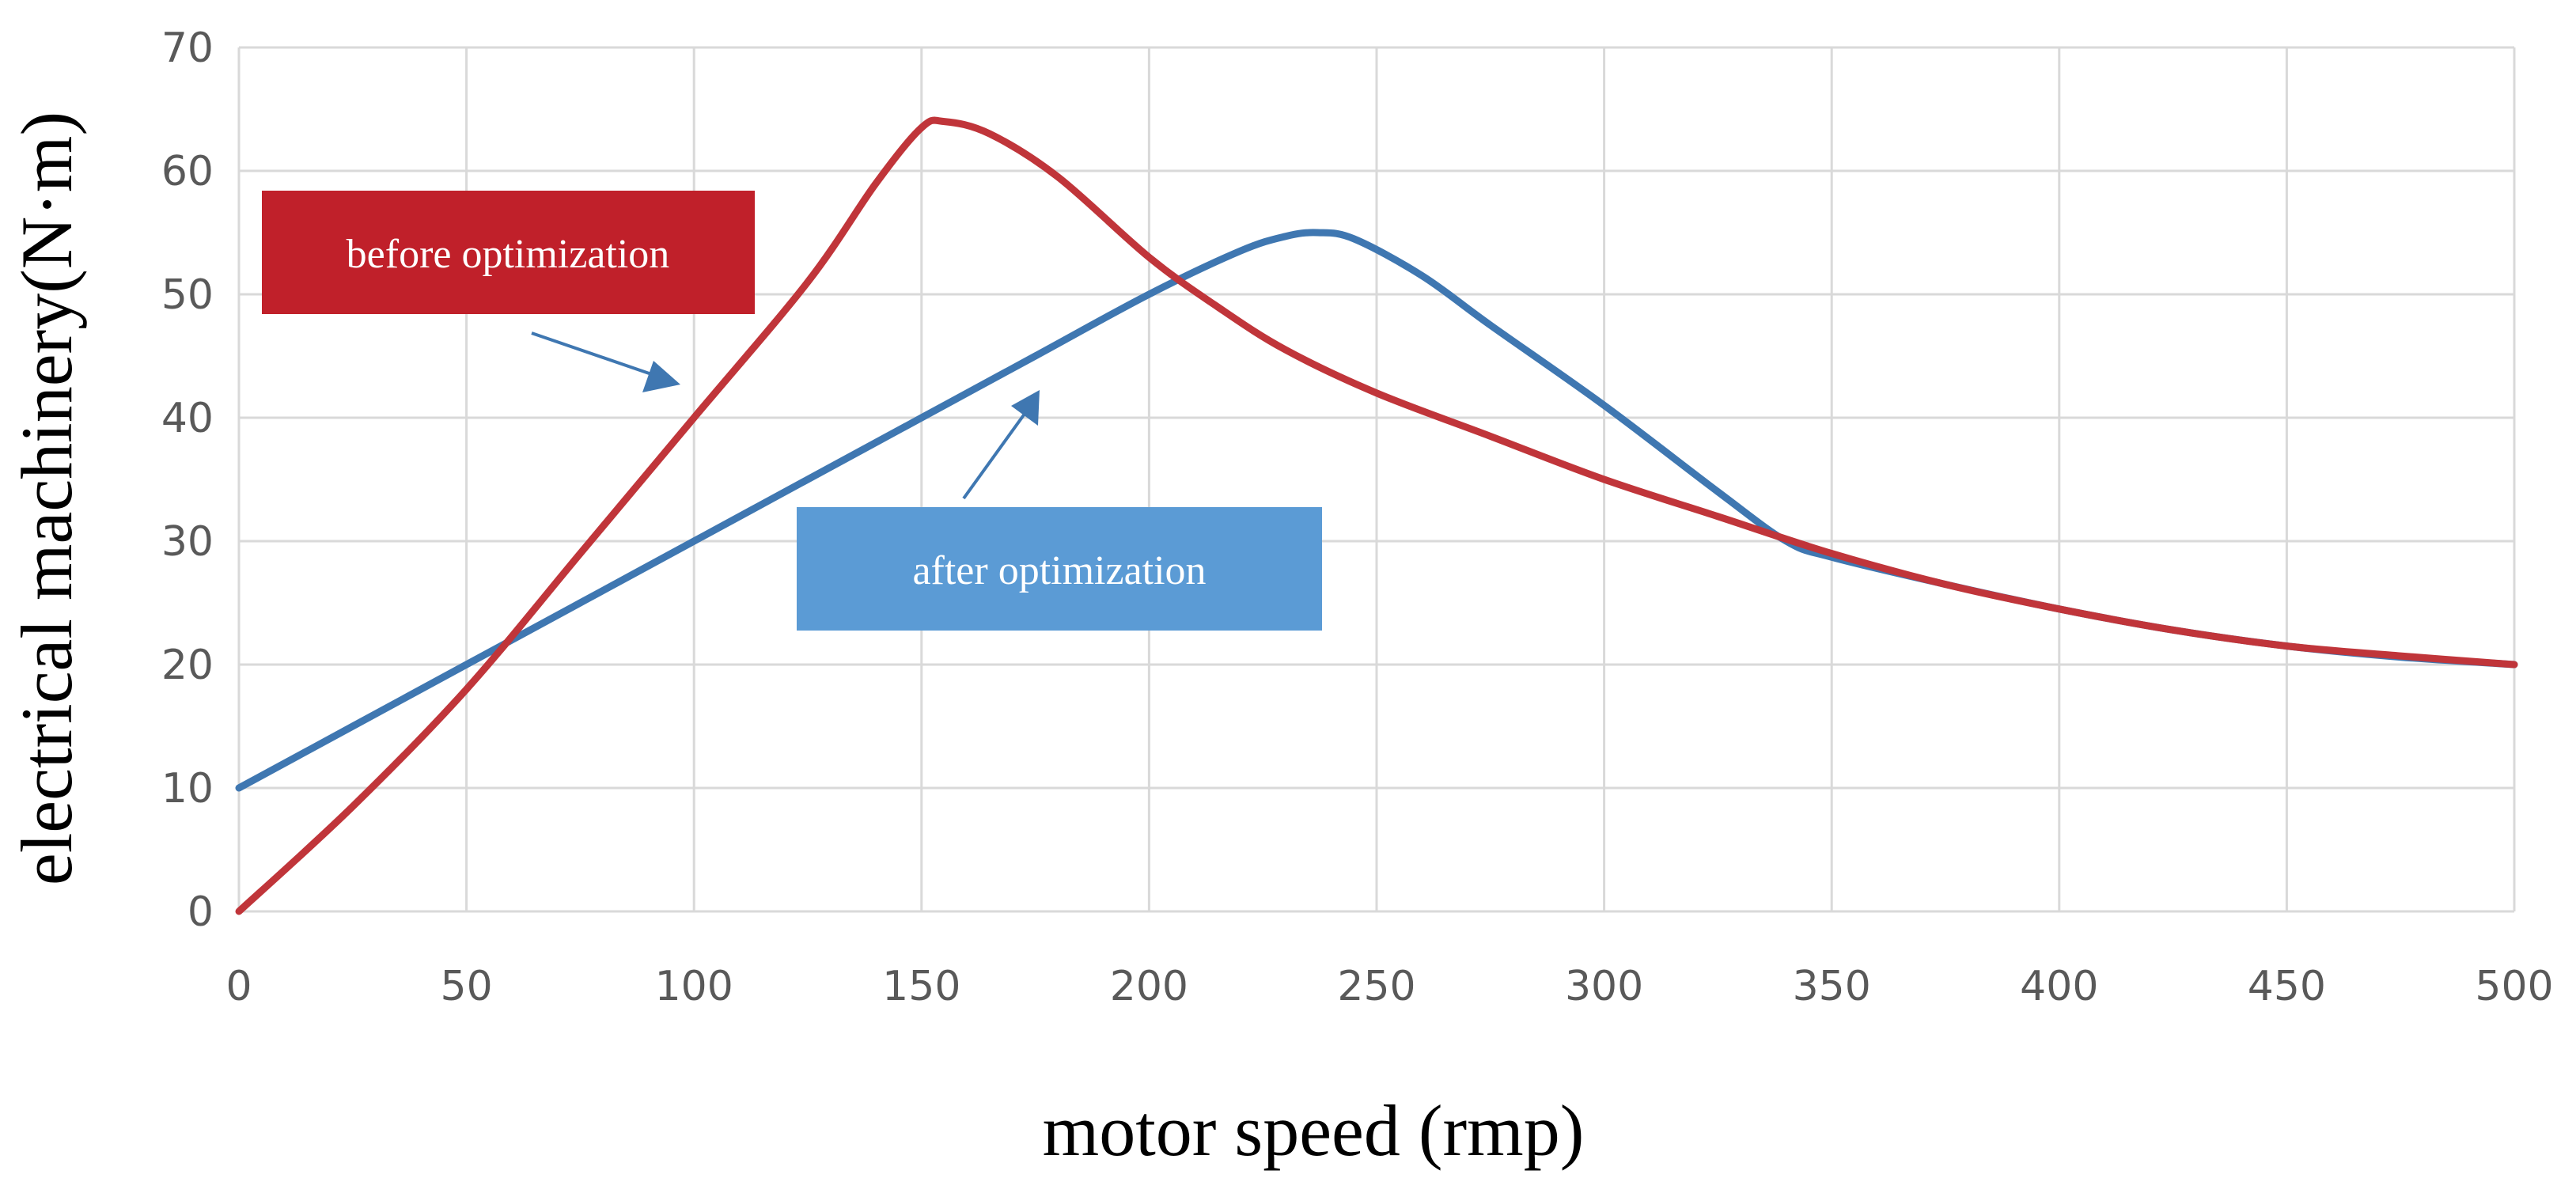 The width and height of the screenshot is (2576, 1197). I want to click on y-tick-label-40: 40, so click(187, 419).